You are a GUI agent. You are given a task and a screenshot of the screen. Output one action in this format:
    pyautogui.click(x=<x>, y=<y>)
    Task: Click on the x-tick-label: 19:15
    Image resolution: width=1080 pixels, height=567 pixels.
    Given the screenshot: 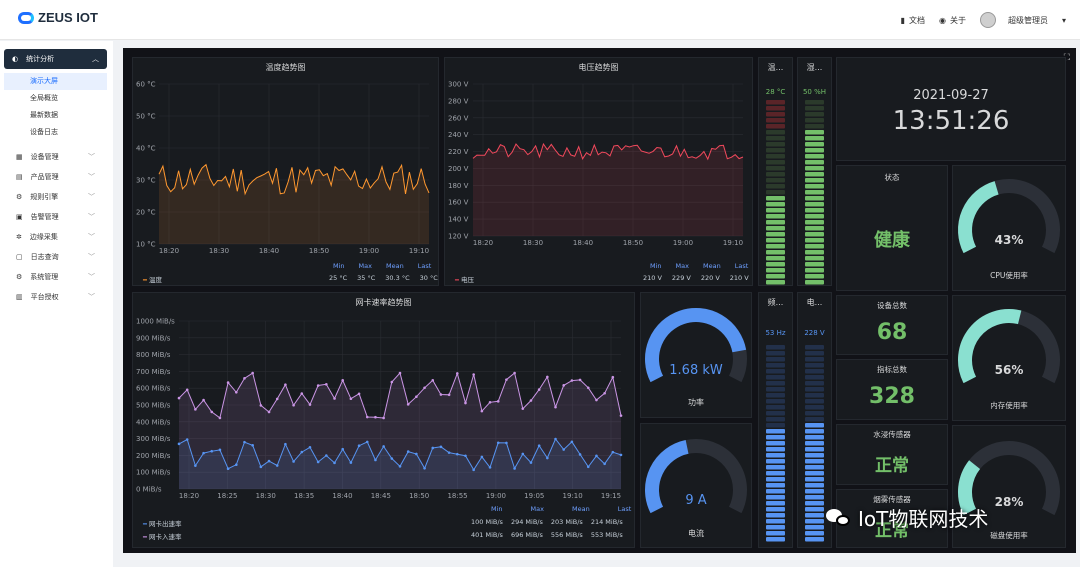 What is the action you would take?
    pyautogui.click(x=611, y=496)
    